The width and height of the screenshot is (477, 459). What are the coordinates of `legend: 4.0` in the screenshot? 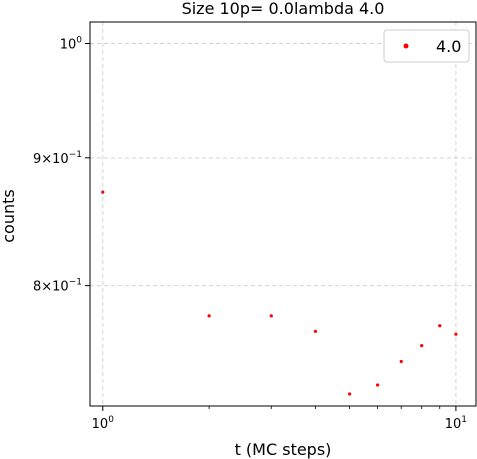 It's located at (426, 46).